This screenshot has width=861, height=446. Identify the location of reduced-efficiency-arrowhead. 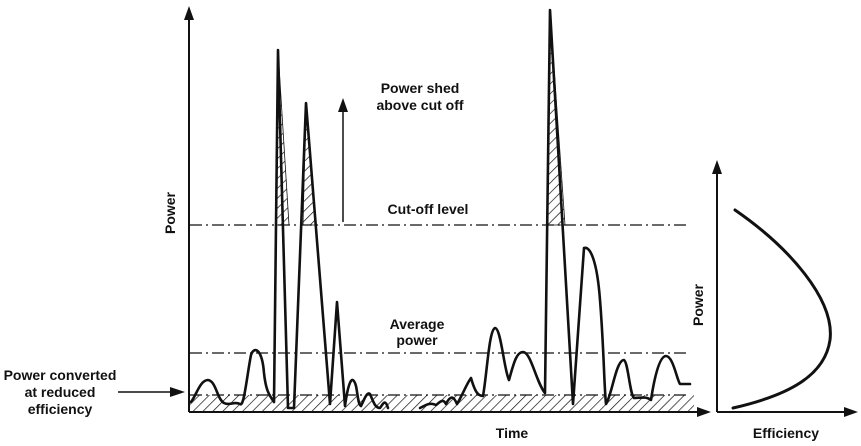
(177, 392).